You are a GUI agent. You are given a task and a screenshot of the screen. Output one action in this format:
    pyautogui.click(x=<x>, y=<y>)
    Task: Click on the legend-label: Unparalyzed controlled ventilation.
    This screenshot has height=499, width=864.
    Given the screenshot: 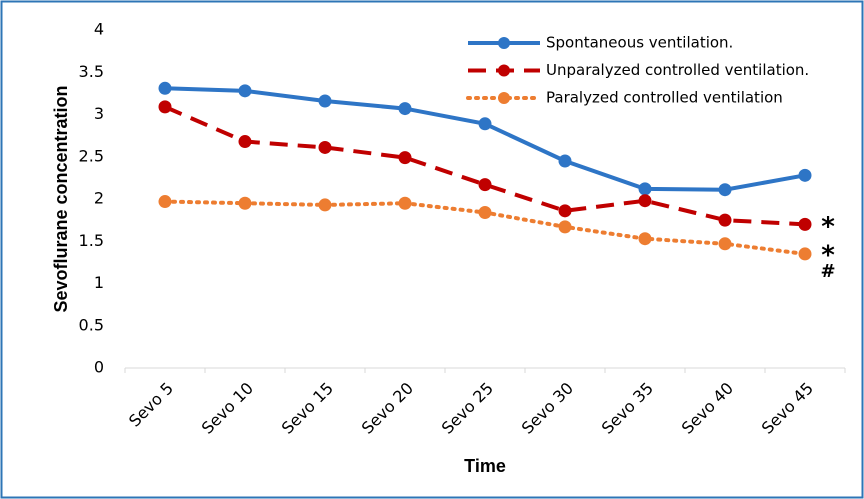 What is the action you would take?
    pyautogui.click(x=677, y=70)
    